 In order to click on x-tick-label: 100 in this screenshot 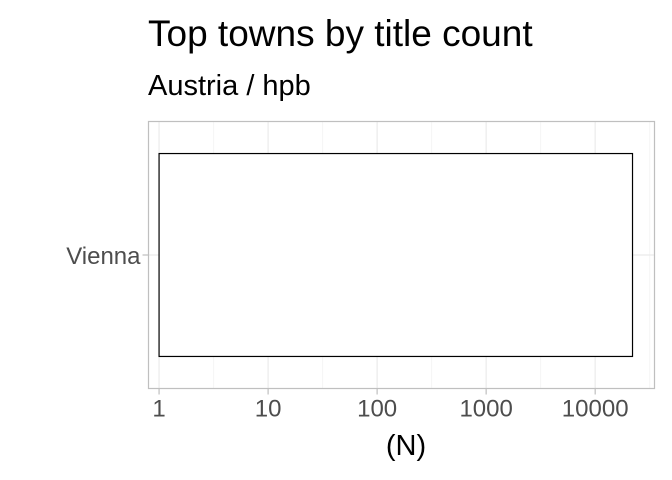, I will do `click(377, 409)`.